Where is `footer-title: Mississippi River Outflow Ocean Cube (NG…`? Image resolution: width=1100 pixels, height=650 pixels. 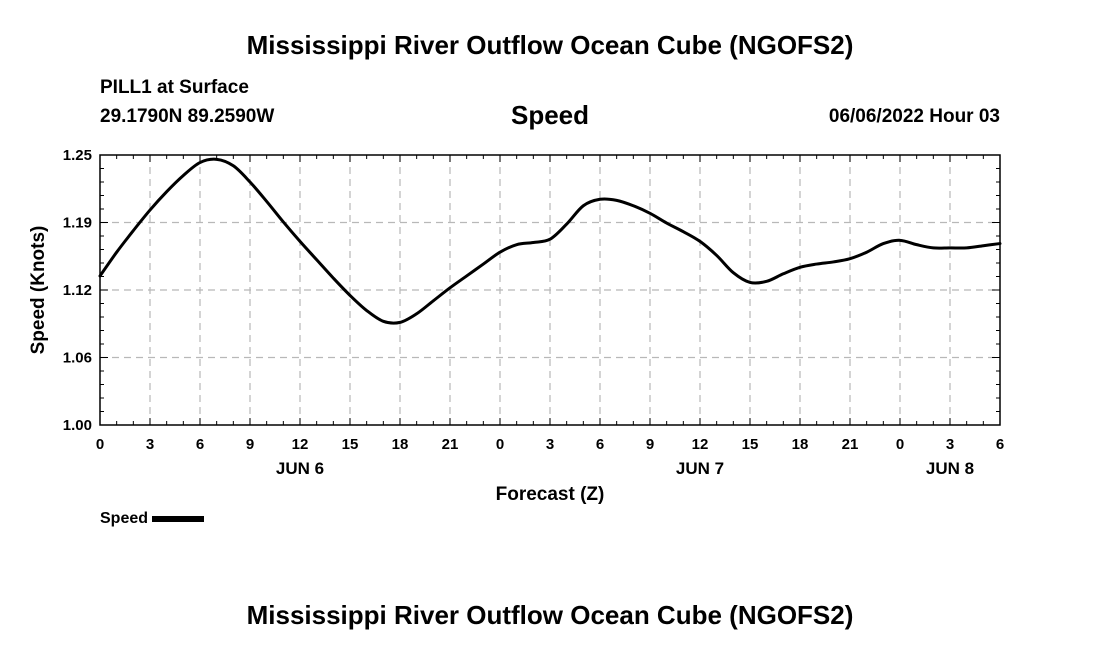
footer-title: Mississippi River Outflow Ocean Cube (NG… is located at coordinates (550, 615).